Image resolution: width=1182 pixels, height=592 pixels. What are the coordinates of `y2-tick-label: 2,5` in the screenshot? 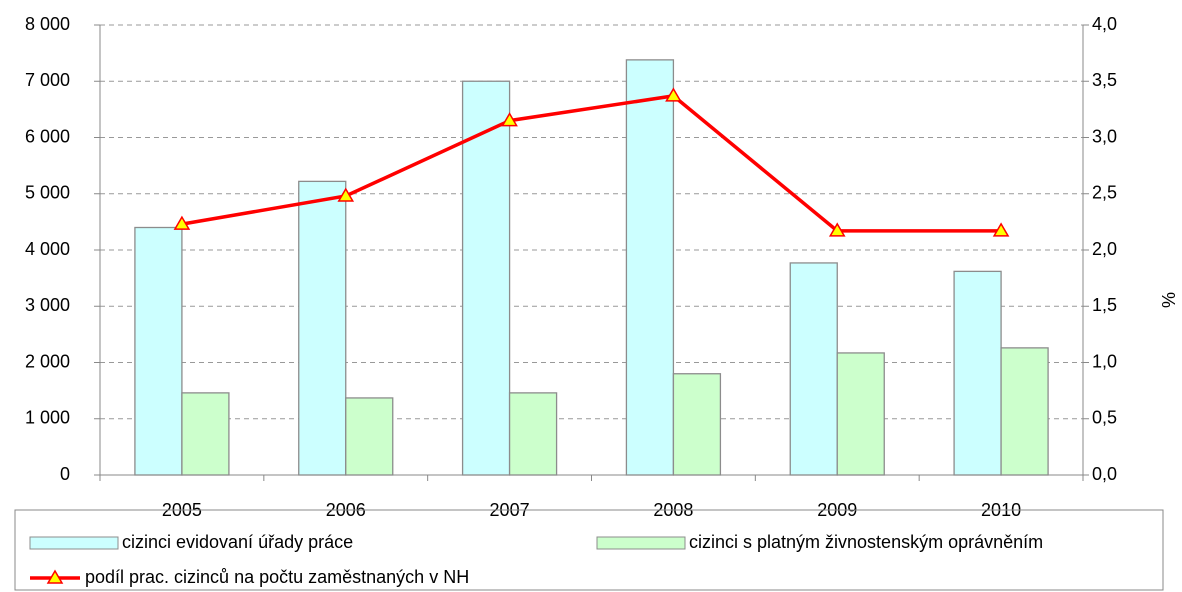 It's located at (1104, 193).